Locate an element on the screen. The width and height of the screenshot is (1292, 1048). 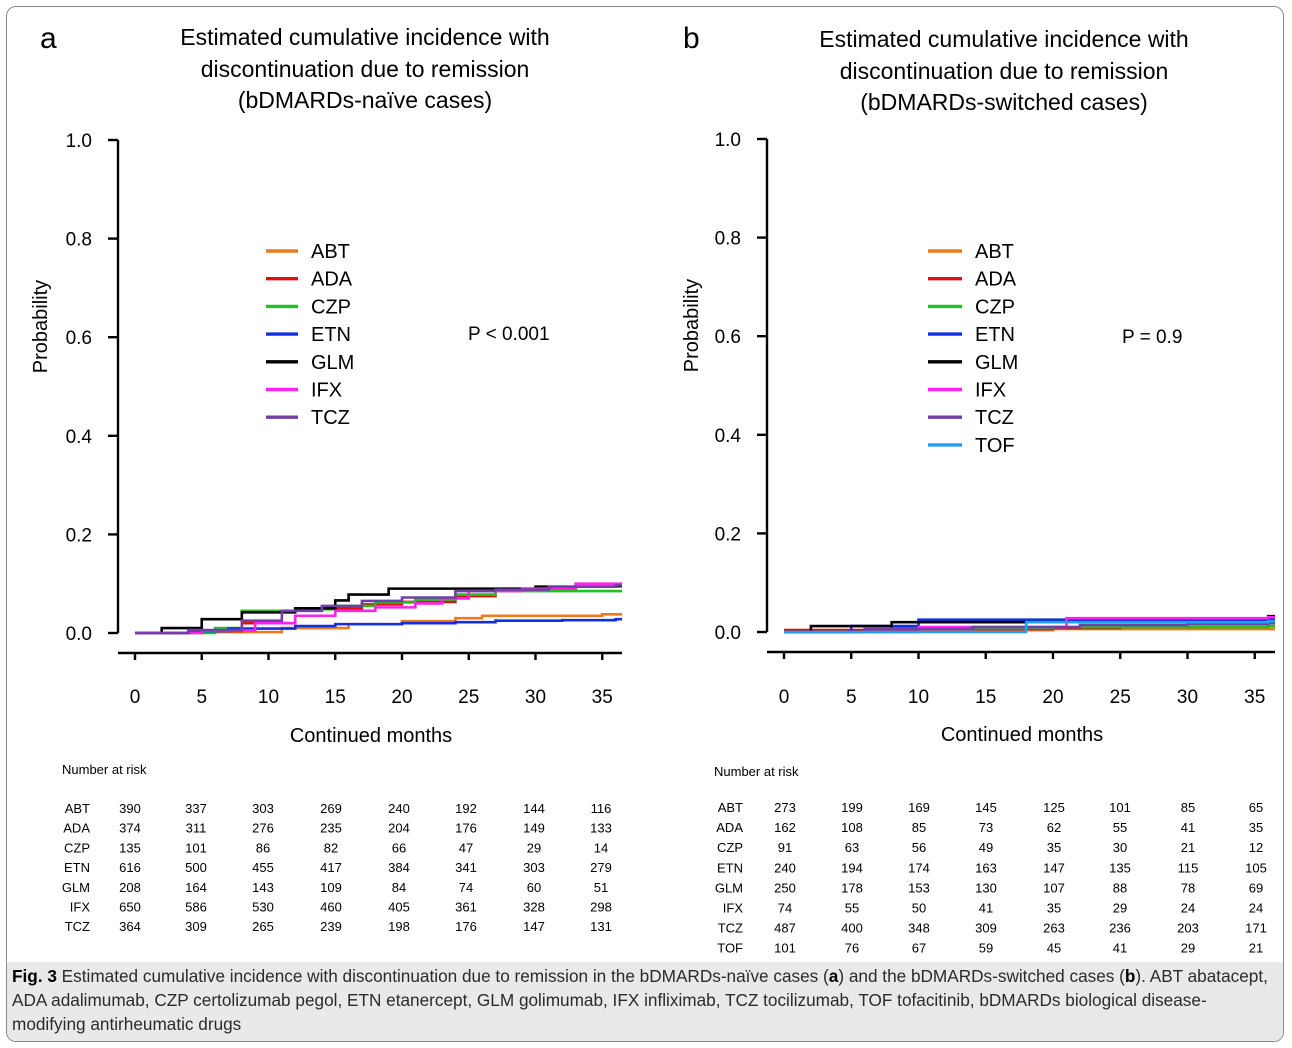
risk-cell: 55 is located at coordinates (852, 908).